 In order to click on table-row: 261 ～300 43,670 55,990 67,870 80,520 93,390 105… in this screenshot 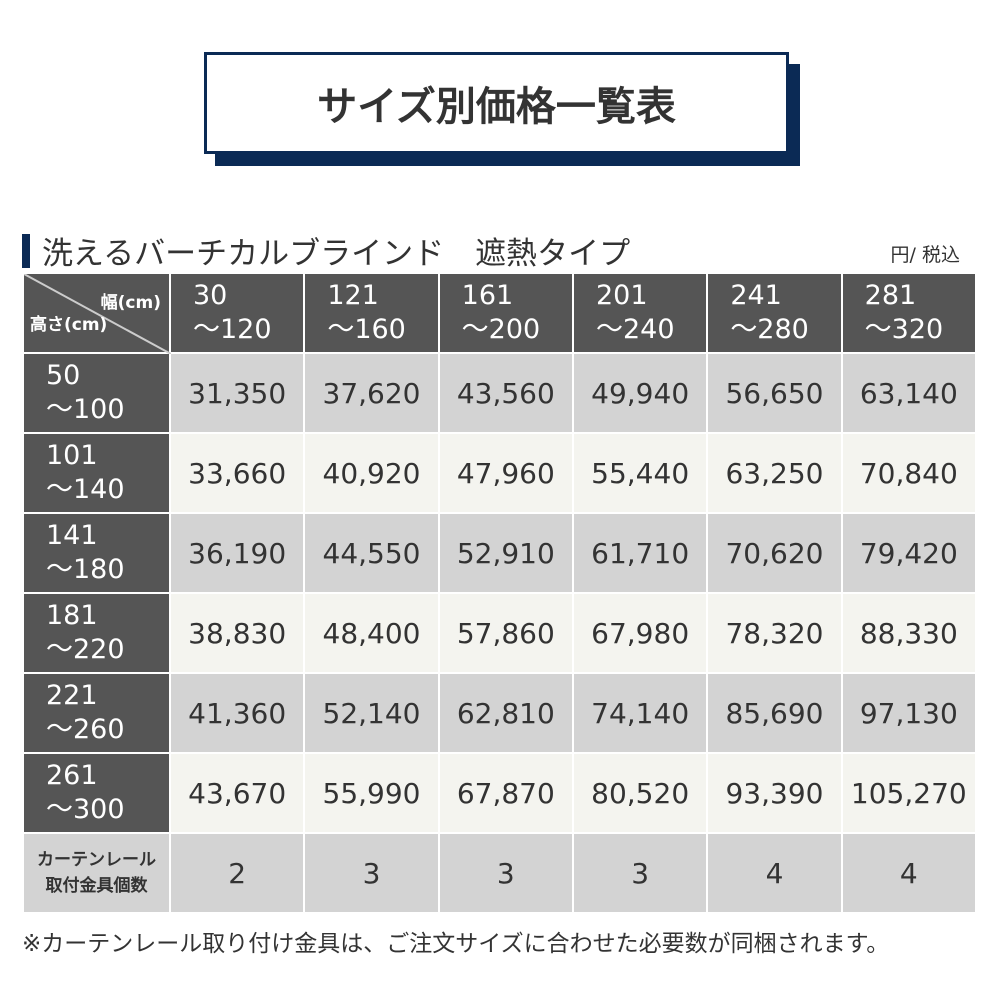, I will do `click(500, 793)`.